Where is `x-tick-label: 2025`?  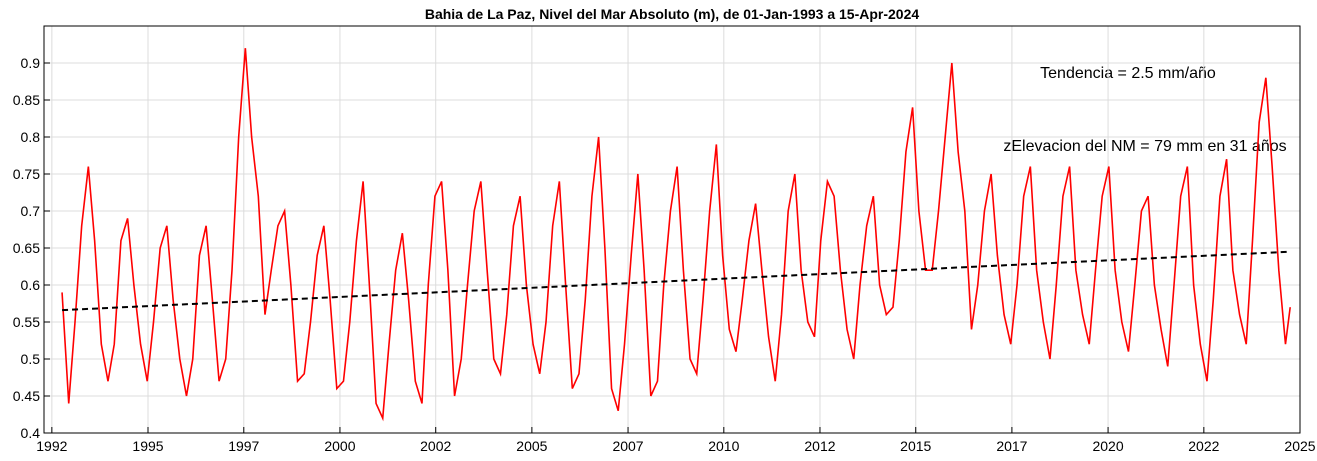
x-tick-label: 2025 is located at coordinates (1299, 446).